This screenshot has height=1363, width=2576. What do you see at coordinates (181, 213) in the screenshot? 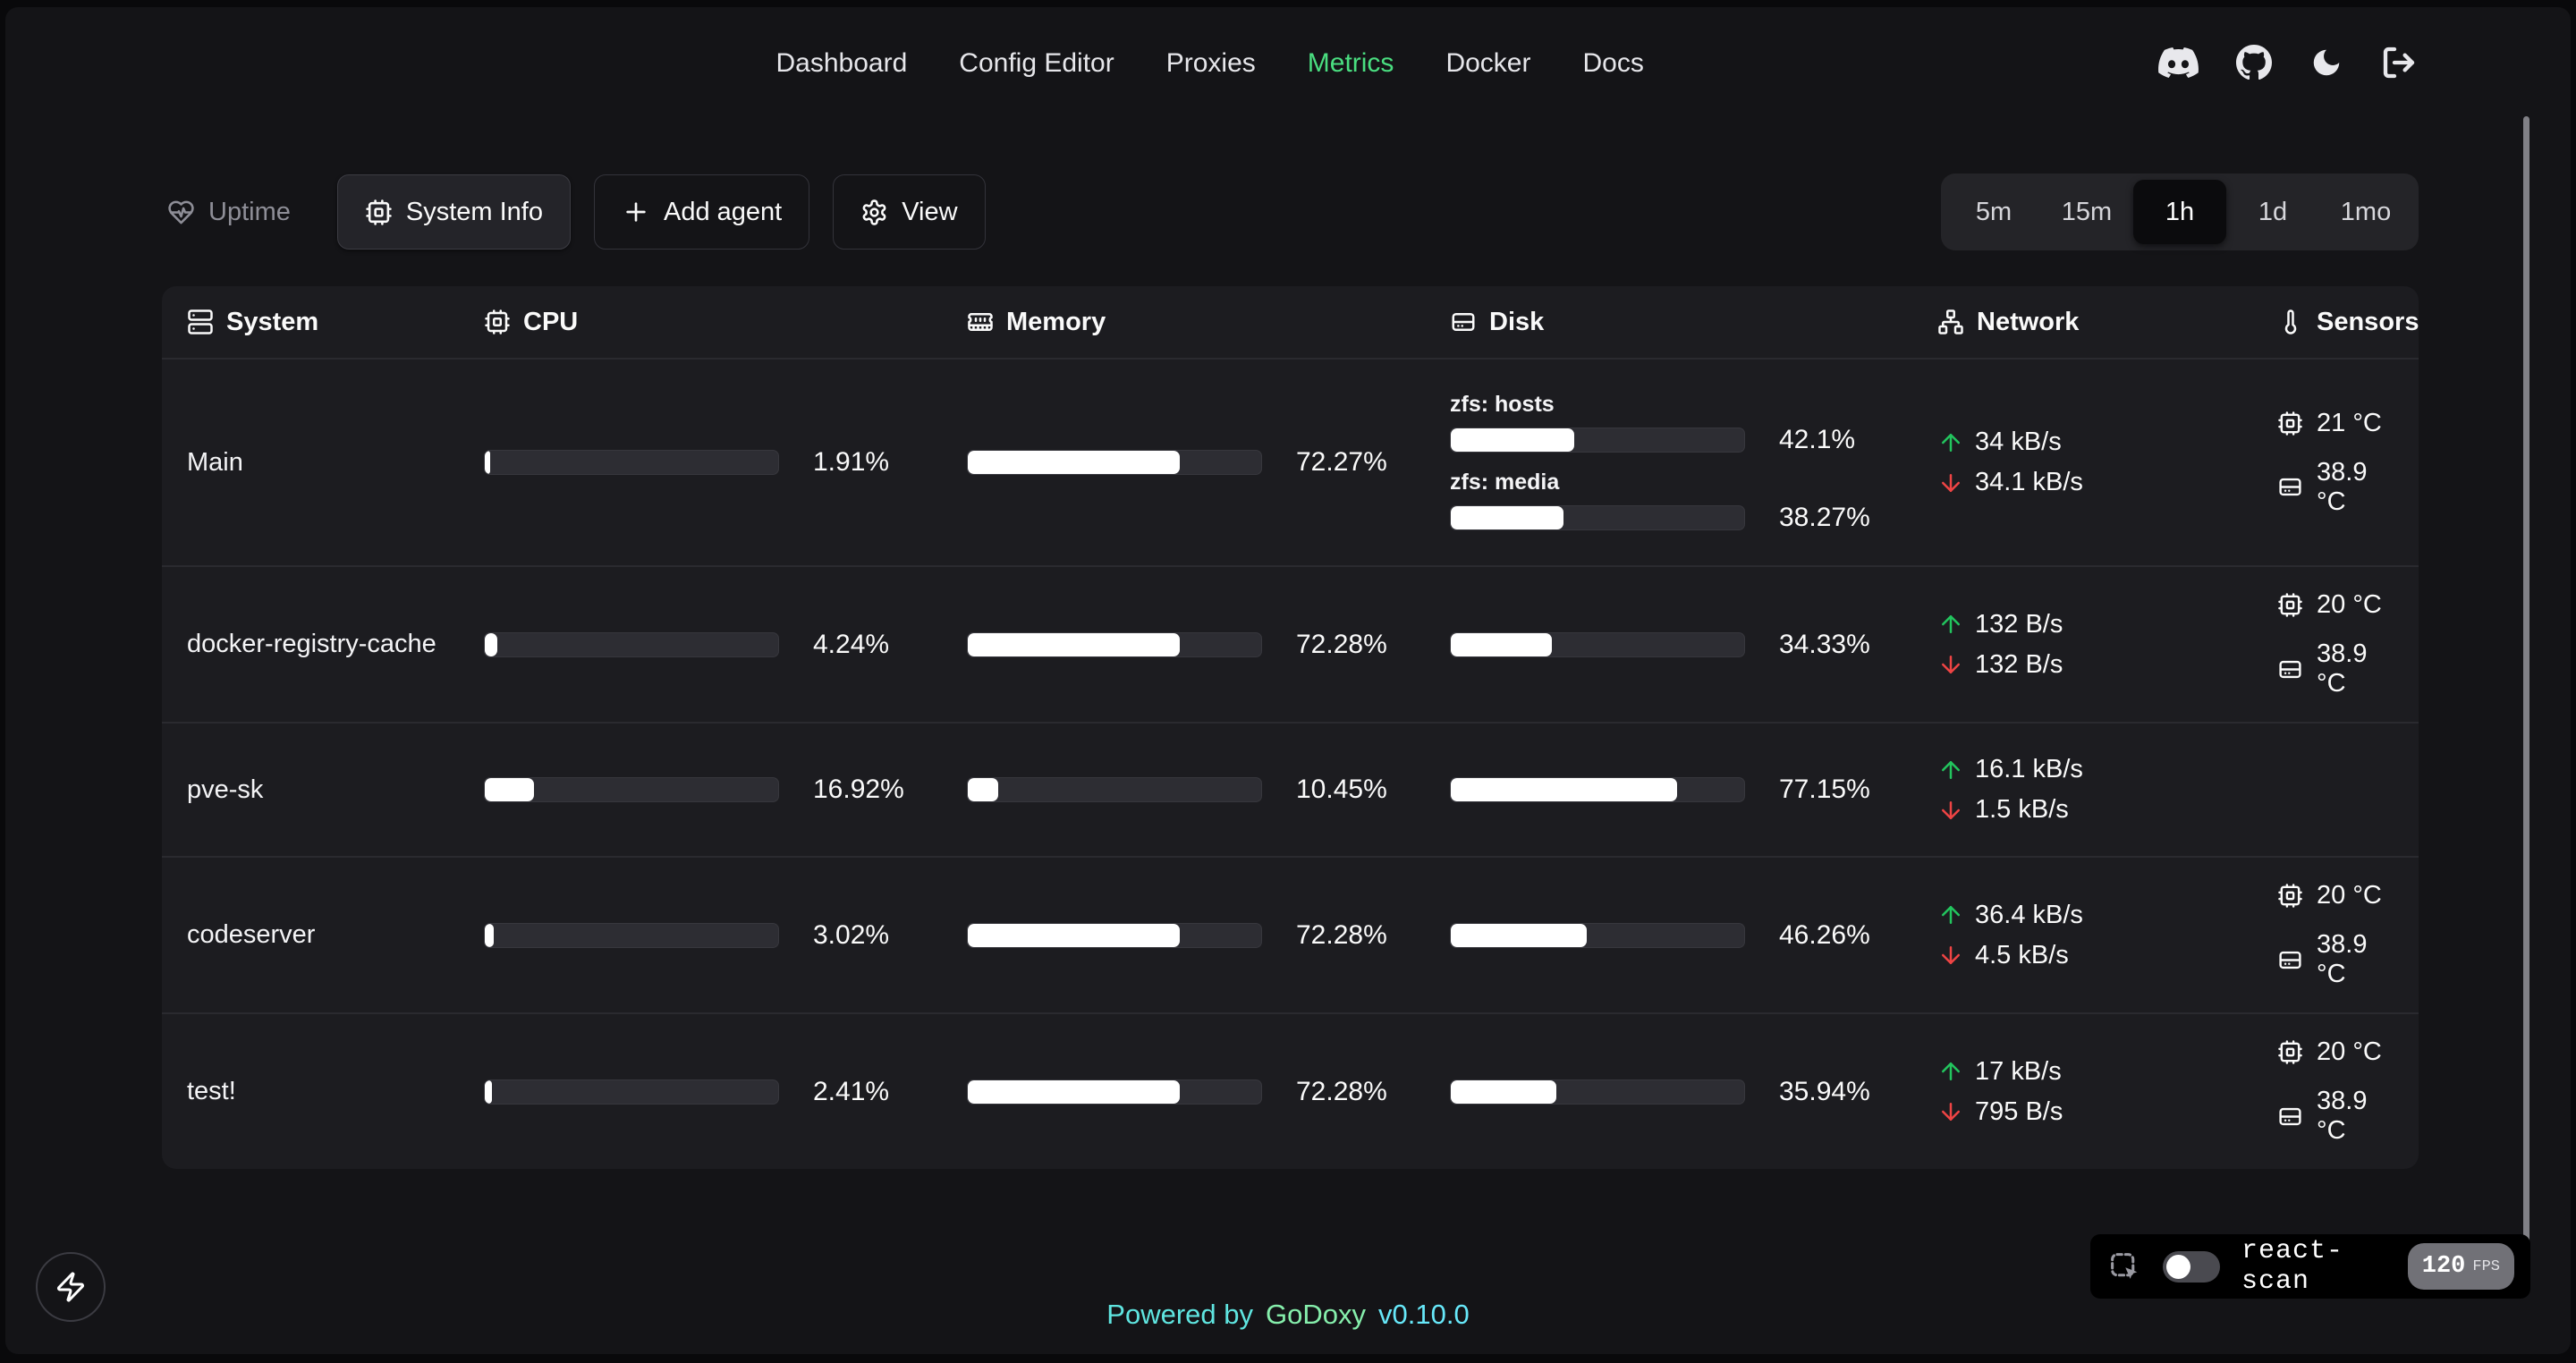
I see `heart-pulse-icon` at bounding box center [181, 213].